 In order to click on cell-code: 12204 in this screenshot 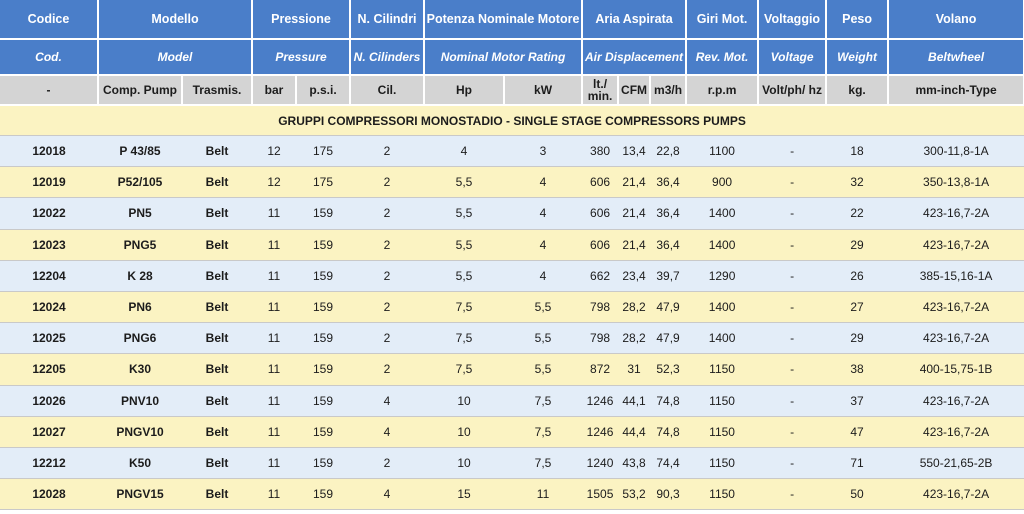, I will do `click(49, 276)`.